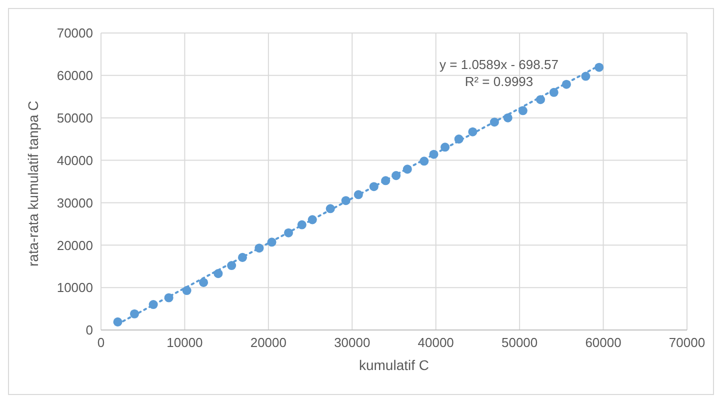 The width and height of the screenshot is (722, 403). Describe the element at coordinates (394, 365) in the screenshot. I see `x-axis-title: kumulatif C` at that location.